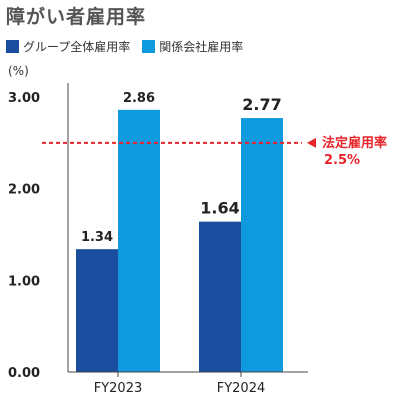 Image resolution: width=400 pixels, height=400 pixels. I want to click on legend-item-group: グループ全体雇用率, so click(68, 46).